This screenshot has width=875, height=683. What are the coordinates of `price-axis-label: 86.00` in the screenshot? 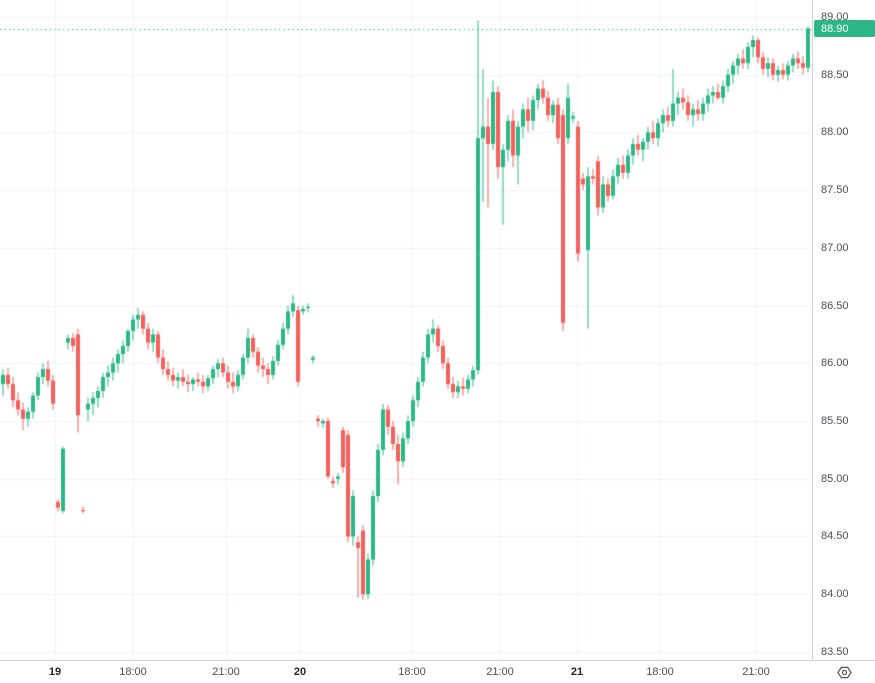 It's located at (835, 363).